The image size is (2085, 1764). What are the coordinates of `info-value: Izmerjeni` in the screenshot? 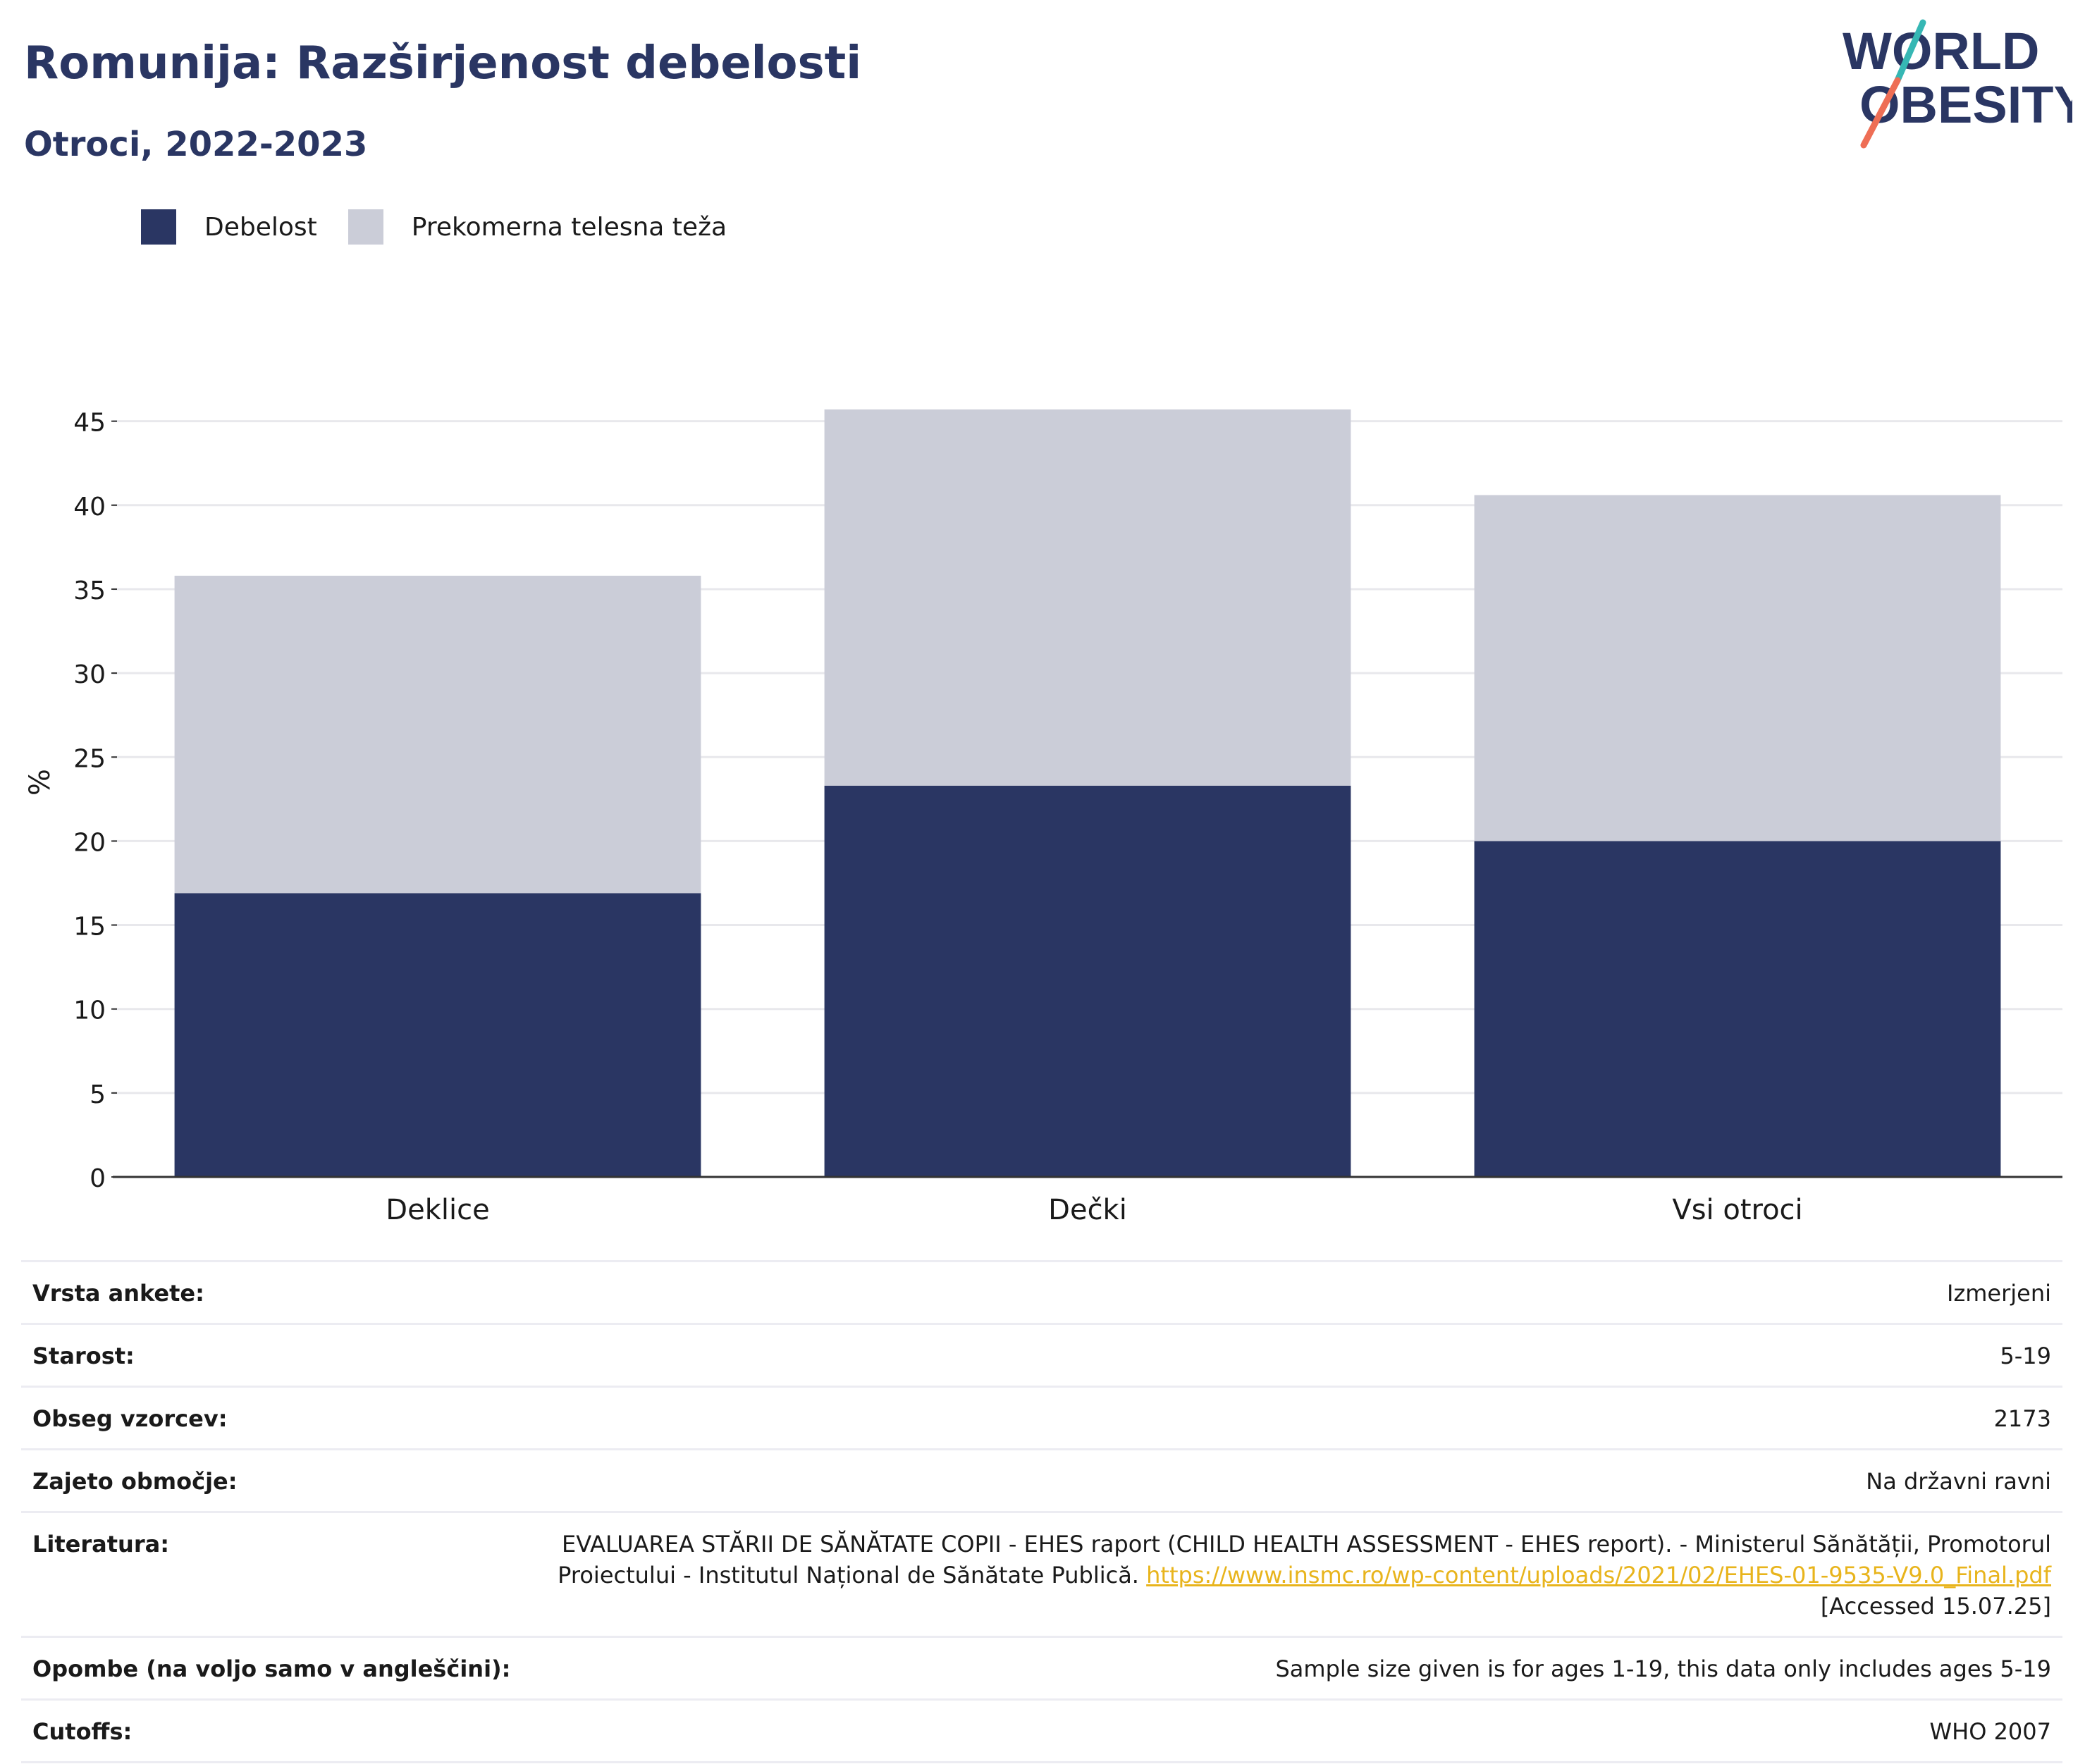 It's located at (1999, 1293).